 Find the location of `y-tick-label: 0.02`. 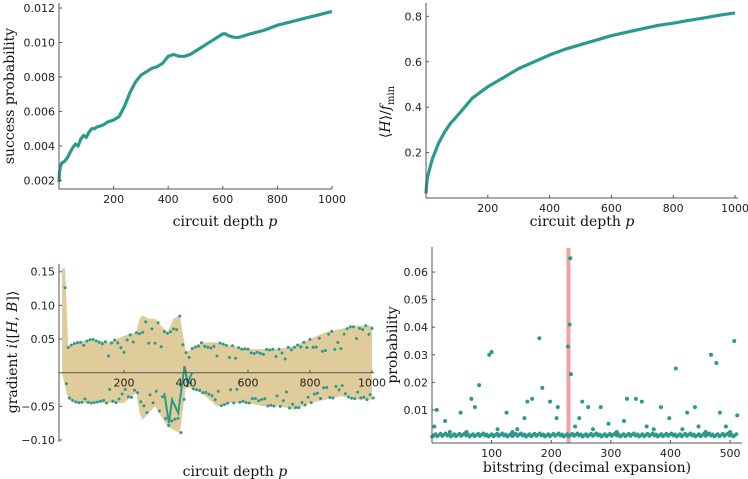

y-tick-label: 0.02 is located at coordinates (416, 382).